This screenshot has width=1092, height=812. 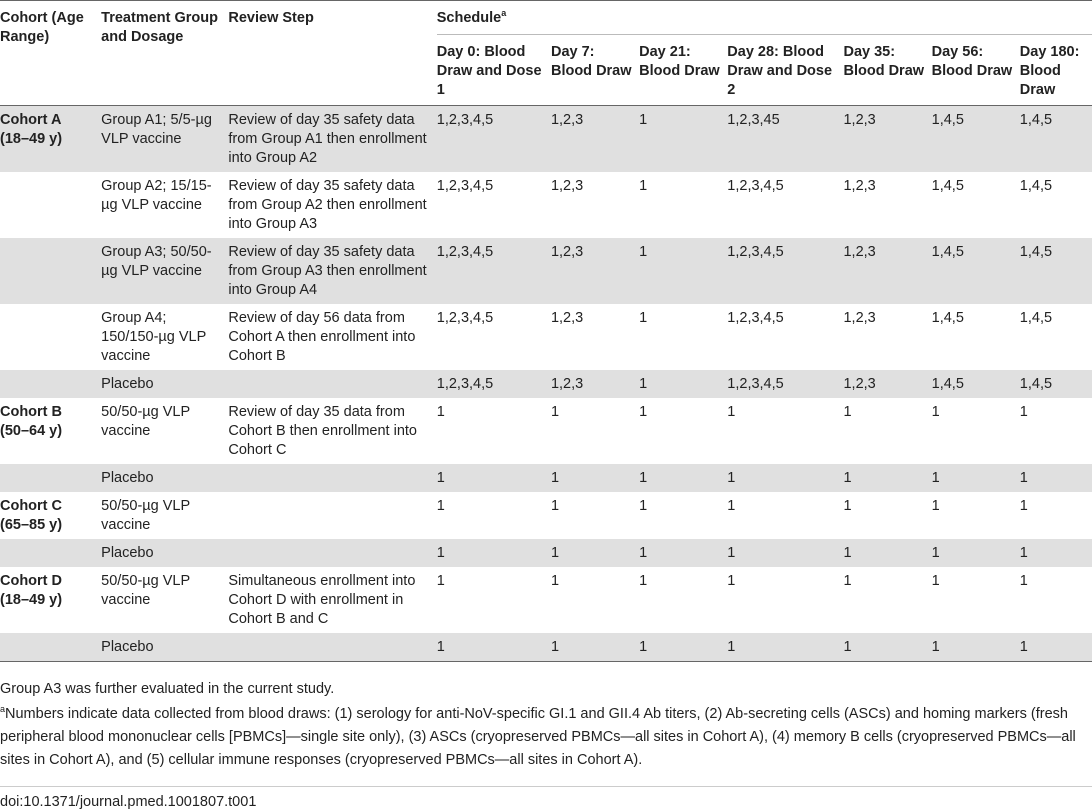 What do you see at coordinates (887, 70) in the screenshot?
I see `header-day-35: Day 35: Blood Draw` at bounding box center [887, 70].